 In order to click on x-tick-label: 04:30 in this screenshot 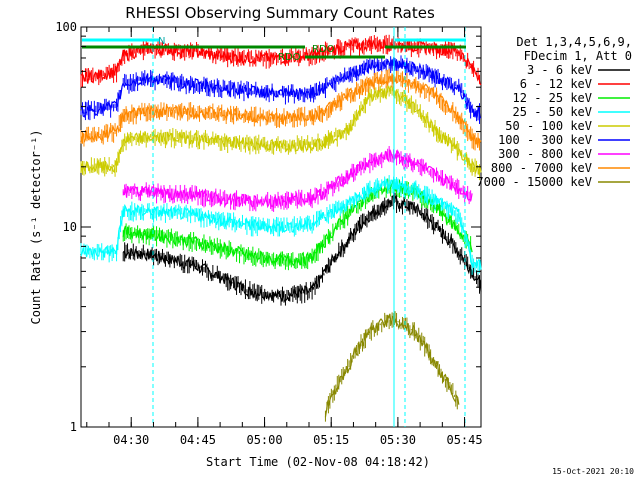, I will do `click(131, 440)`.